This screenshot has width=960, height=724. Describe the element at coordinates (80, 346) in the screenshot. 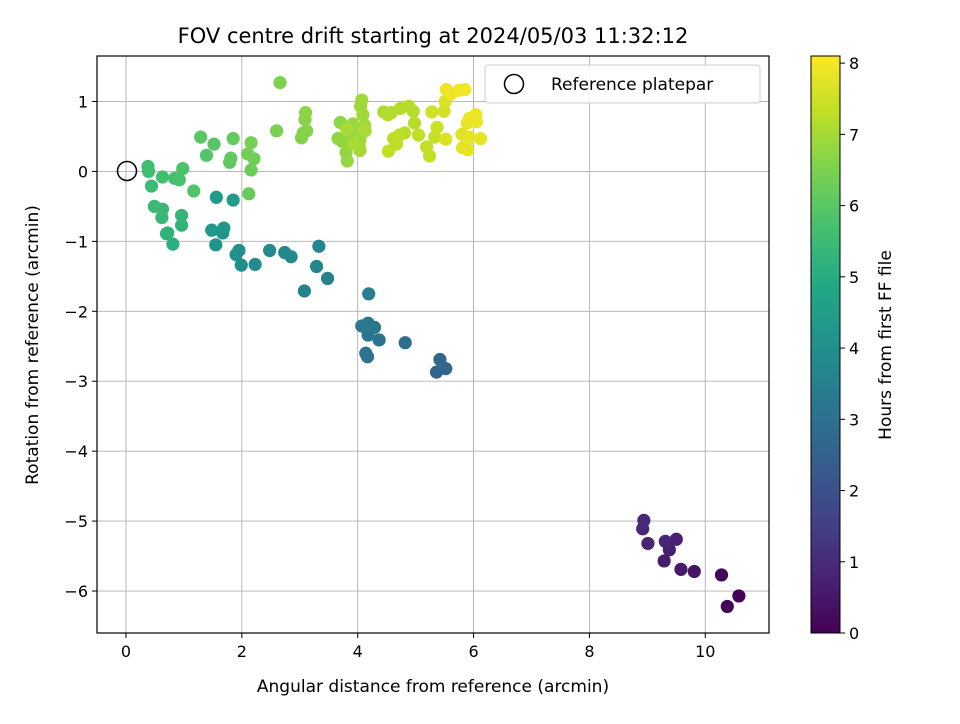

I see `y-axis-ticks: 1 0 −1 −2 −3 −4 −5 −6` at that location.